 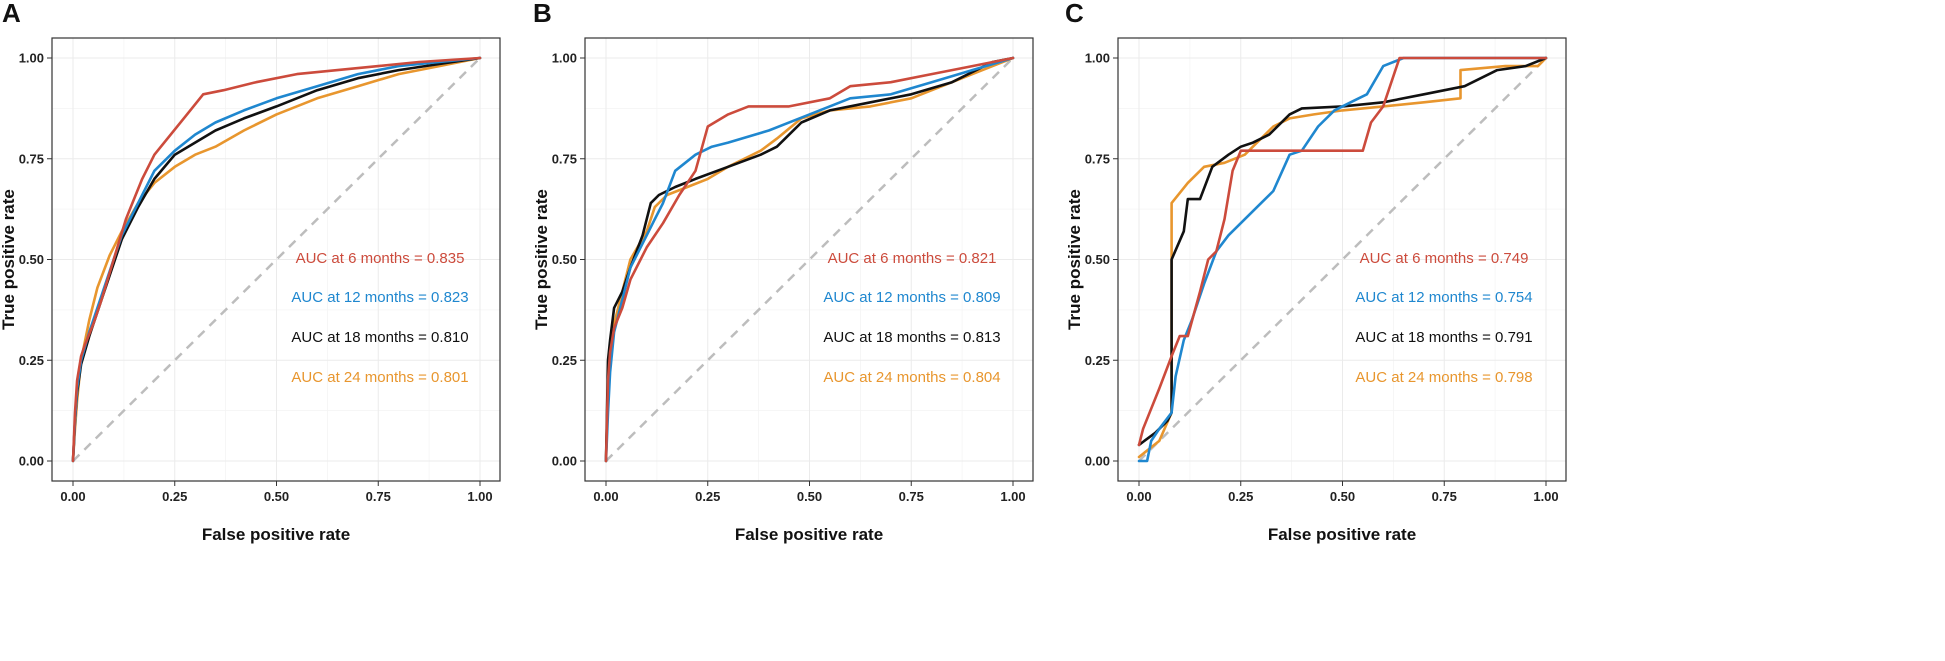 I want to click on panel-label: B, so click(x=542, y=14).